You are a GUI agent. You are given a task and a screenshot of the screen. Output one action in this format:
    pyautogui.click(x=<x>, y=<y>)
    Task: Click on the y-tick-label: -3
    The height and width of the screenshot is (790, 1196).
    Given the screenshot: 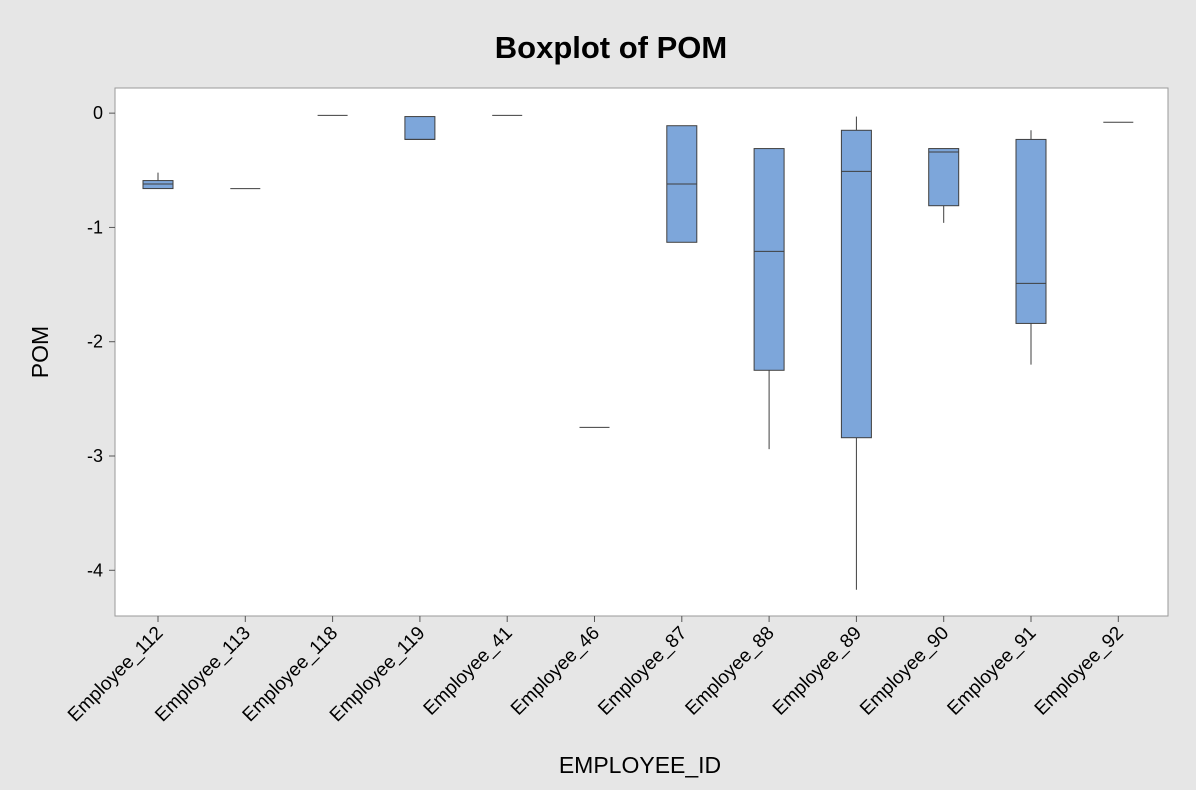 What is the action you would take?
    pyautogui.click(x=95, y=456)
    